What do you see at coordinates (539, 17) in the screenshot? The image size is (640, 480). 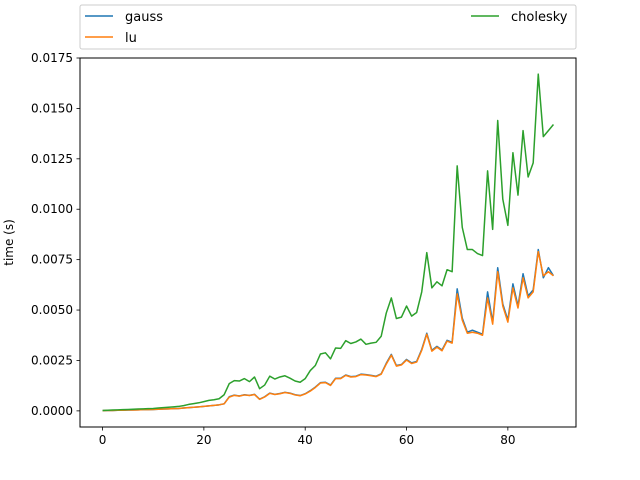 I see `legend-label-cholesky: cholesky` at bounding box center [539, 17].